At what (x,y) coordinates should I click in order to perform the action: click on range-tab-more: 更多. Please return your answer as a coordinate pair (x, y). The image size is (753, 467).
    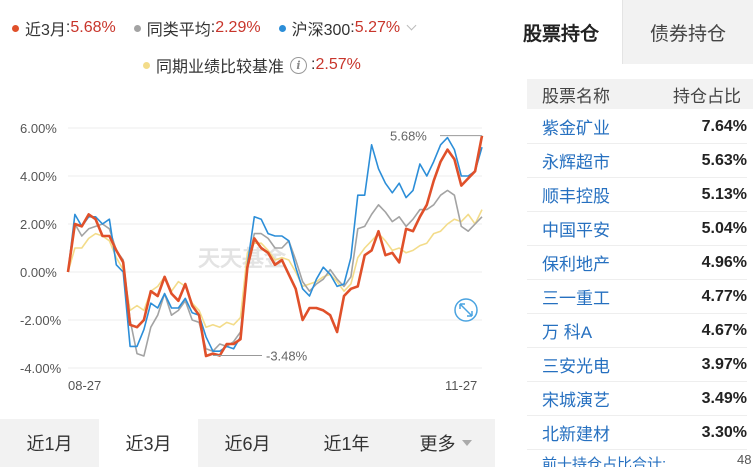
    Looking at the image, I should click on (445, 443).